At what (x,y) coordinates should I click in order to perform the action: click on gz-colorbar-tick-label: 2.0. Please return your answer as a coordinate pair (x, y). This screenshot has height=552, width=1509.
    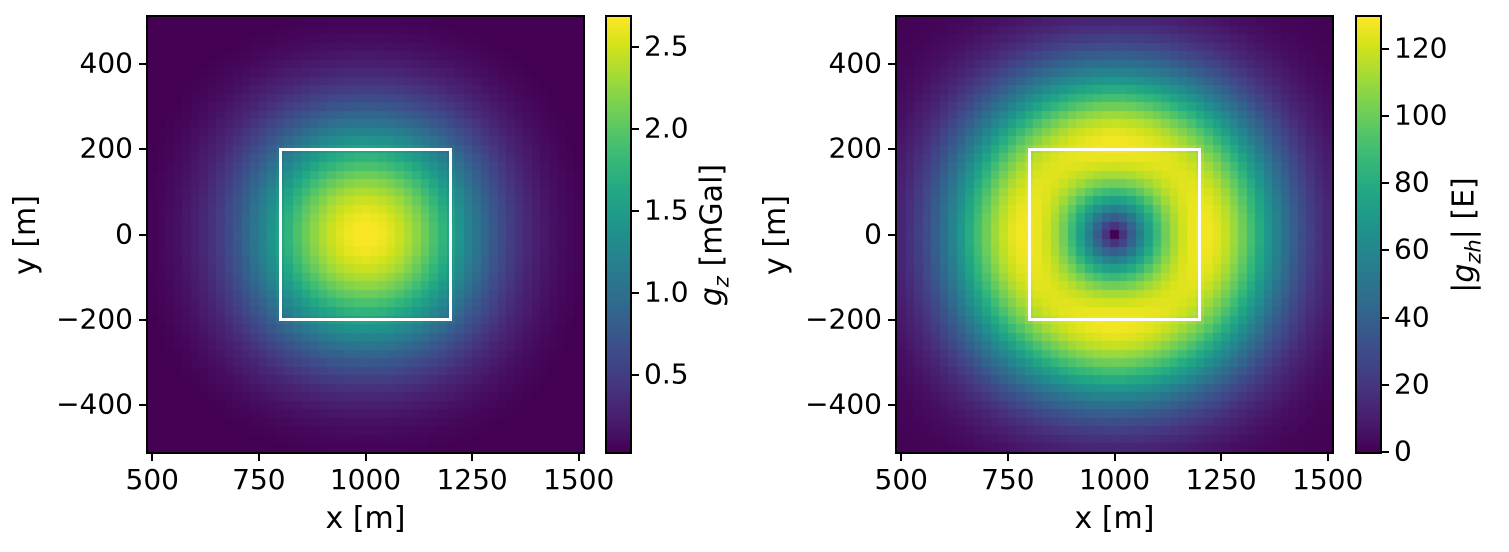
    Looking at the image, I should click on (666, 128).